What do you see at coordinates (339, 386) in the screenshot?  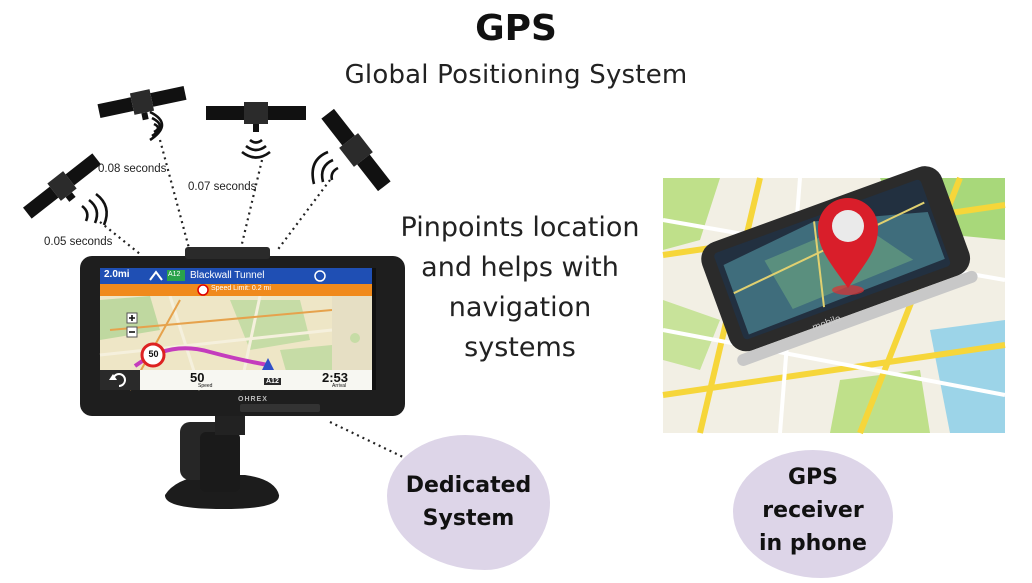 I see `eta-label: Arrival` at bounding box center [339, 386].